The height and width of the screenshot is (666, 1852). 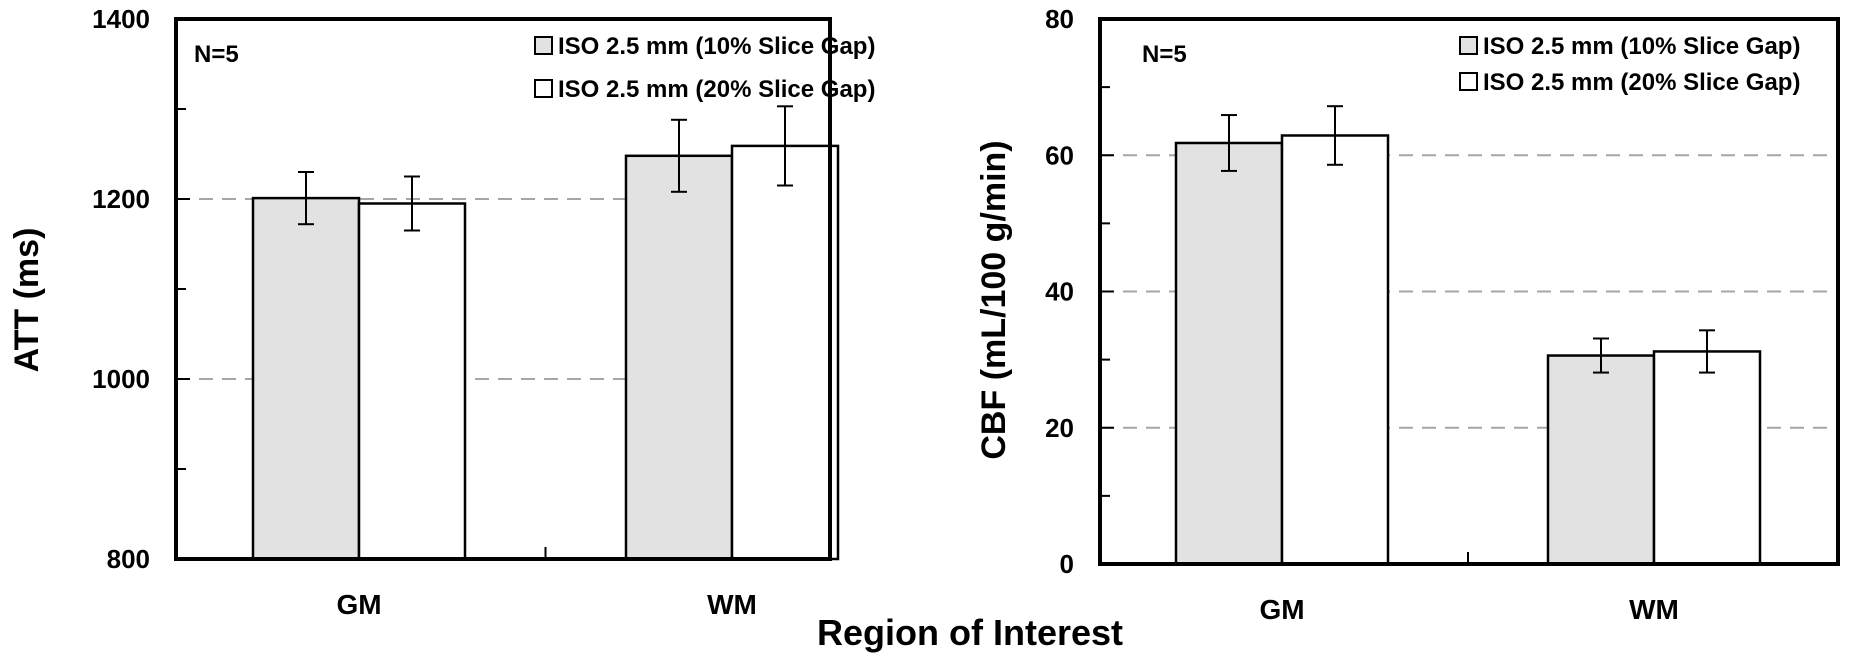 What do you see at coordinates (716, 46) in the screenshot?
I see `att-legend-label-1: ISO 2.5 mm (10% Slice Gap)` at bounding box center [716, 46].